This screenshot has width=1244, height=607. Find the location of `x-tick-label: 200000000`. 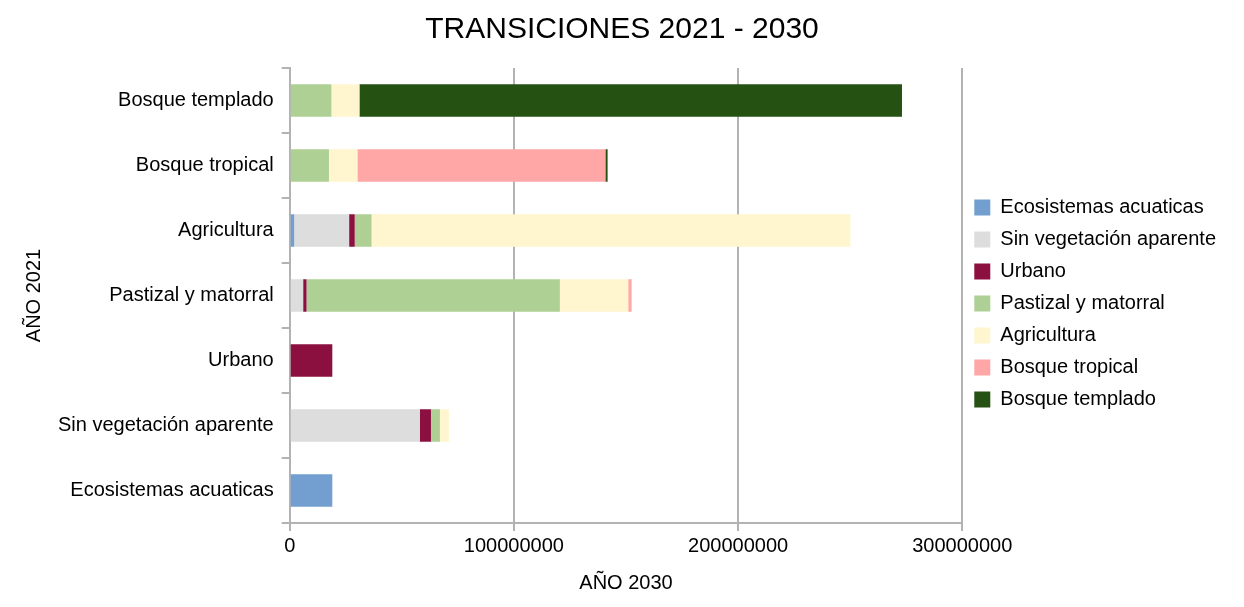

x-tick-label: 200000000 is located at coordinates (738, 544).